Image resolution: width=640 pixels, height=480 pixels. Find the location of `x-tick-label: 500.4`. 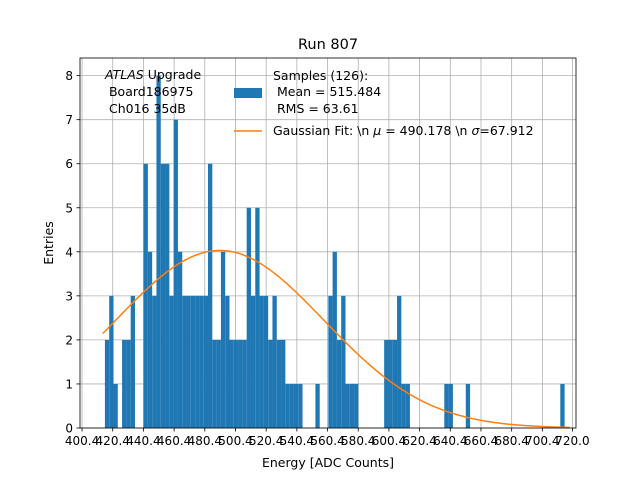

x-tick-label: 500.4 is located at coordinates (235, 441).